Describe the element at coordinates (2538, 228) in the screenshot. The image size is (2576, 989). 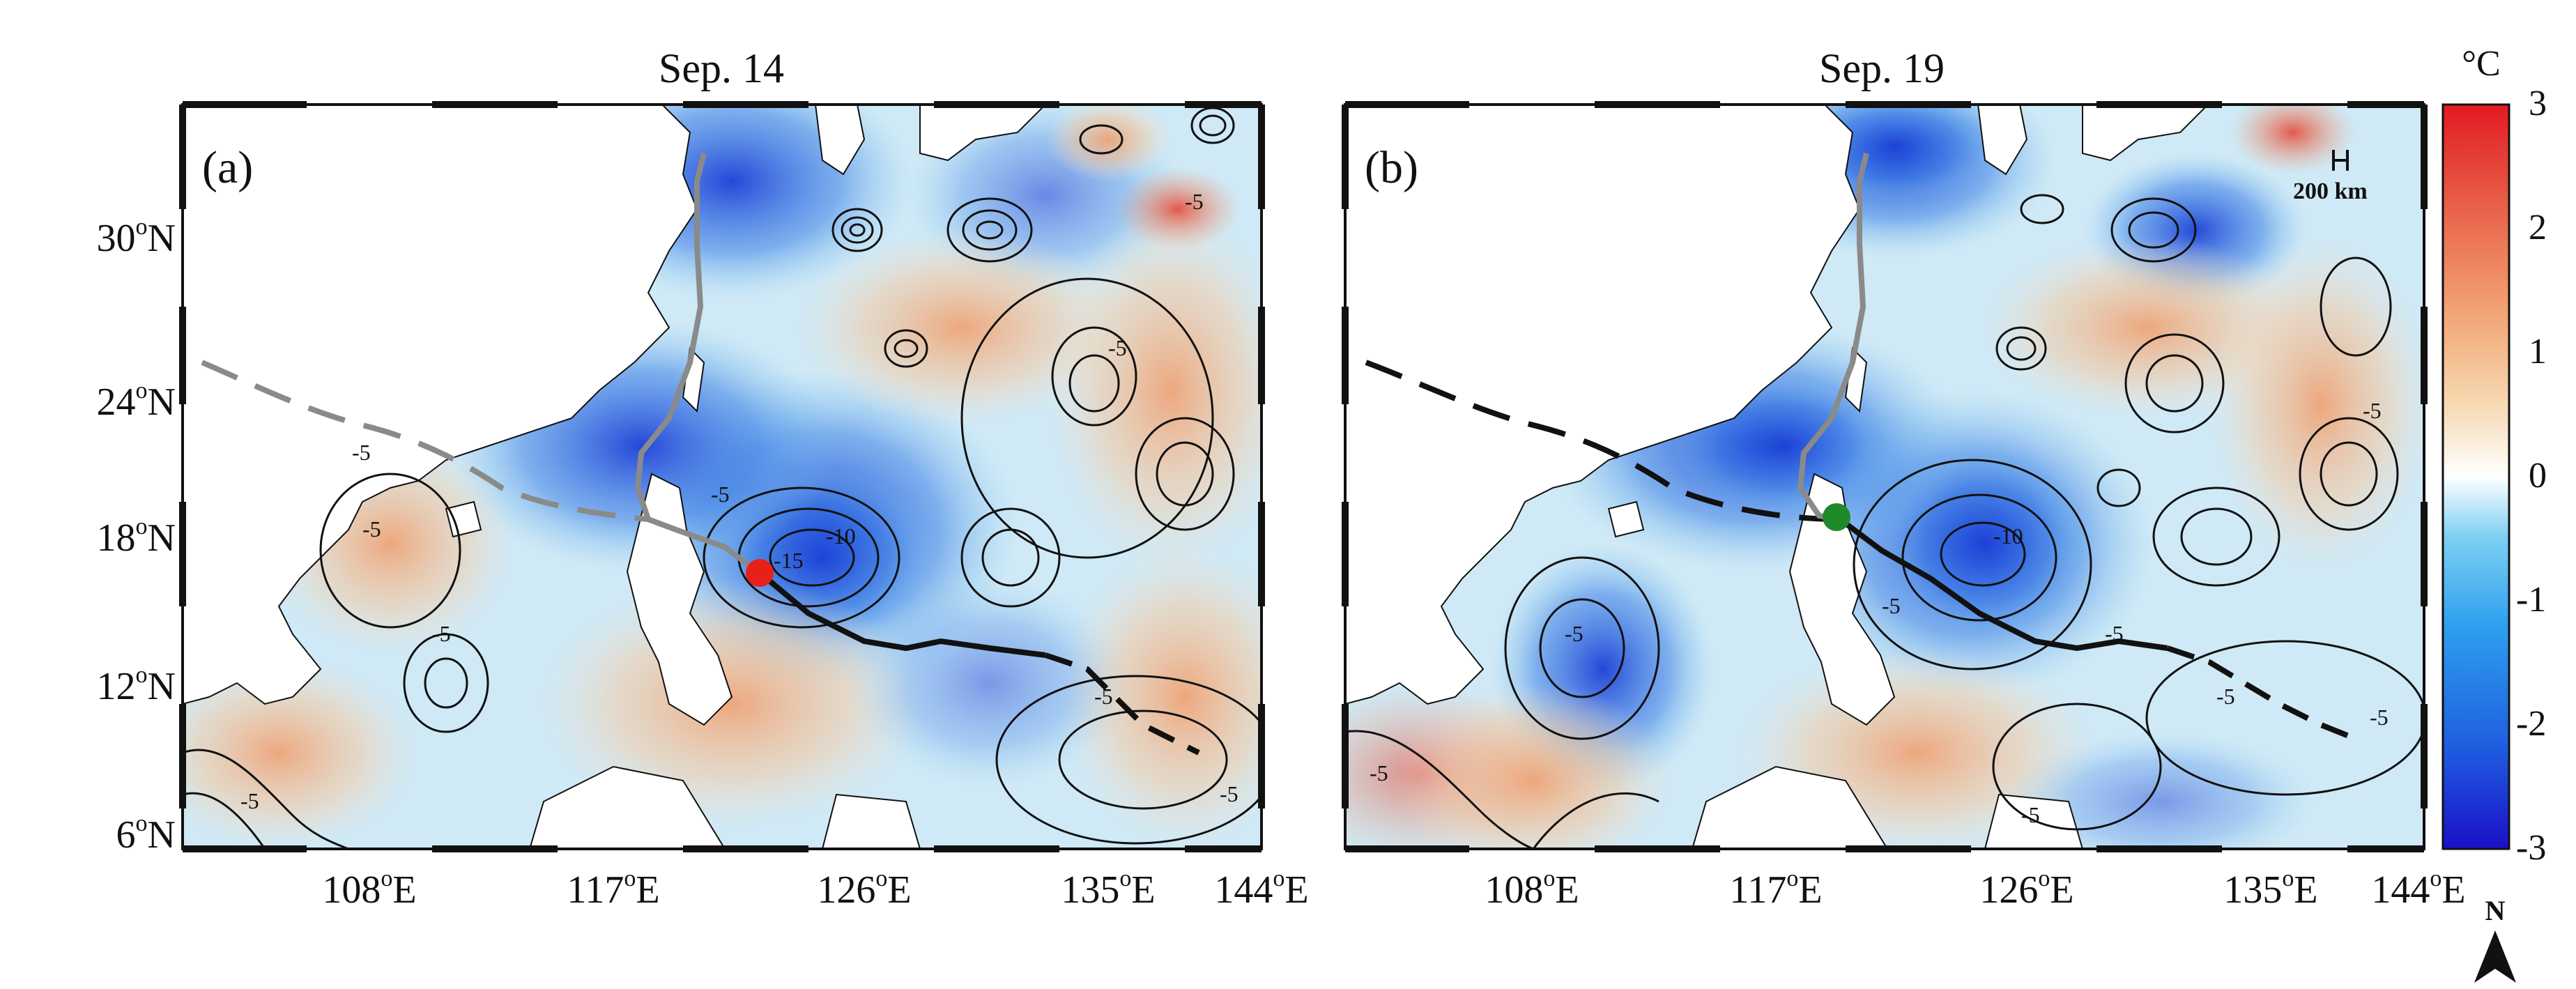
I see `colorbar-tick: 2` at that location.